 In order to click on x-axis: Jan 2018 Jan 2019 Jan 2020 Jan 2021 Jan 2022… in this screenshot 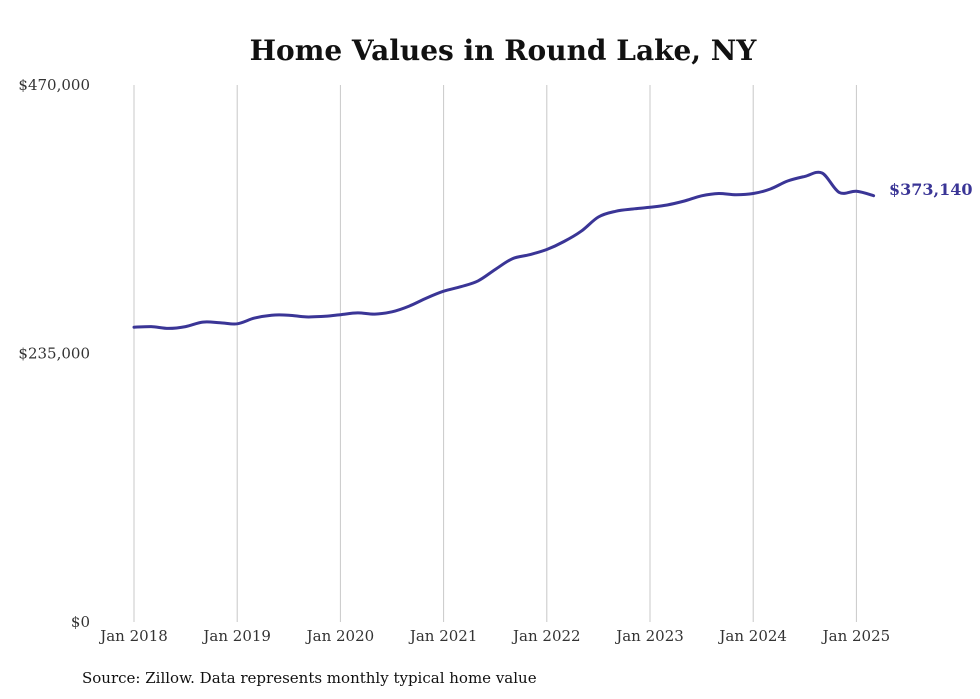, I will do `click(494, 636)`.